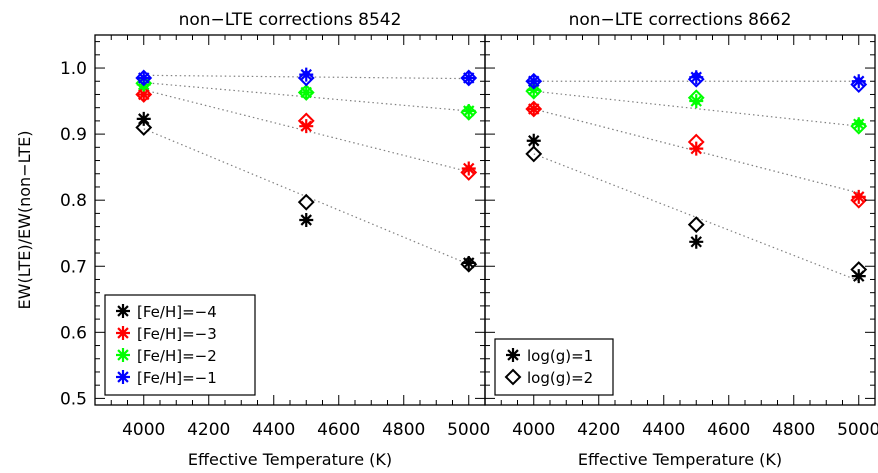 This screenshot has height=473, width=878. Describe the element at coordinates (177, 378) in the screenshot. I see `legend-label: [Fe/H]=−1` at that location.